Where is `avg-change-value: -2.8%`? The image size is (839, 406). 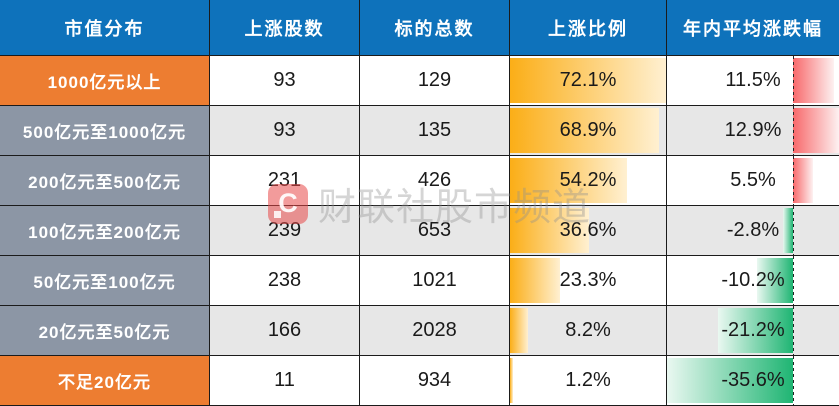 avg-change-value: -2.8% is located at coordinates (753, 230).